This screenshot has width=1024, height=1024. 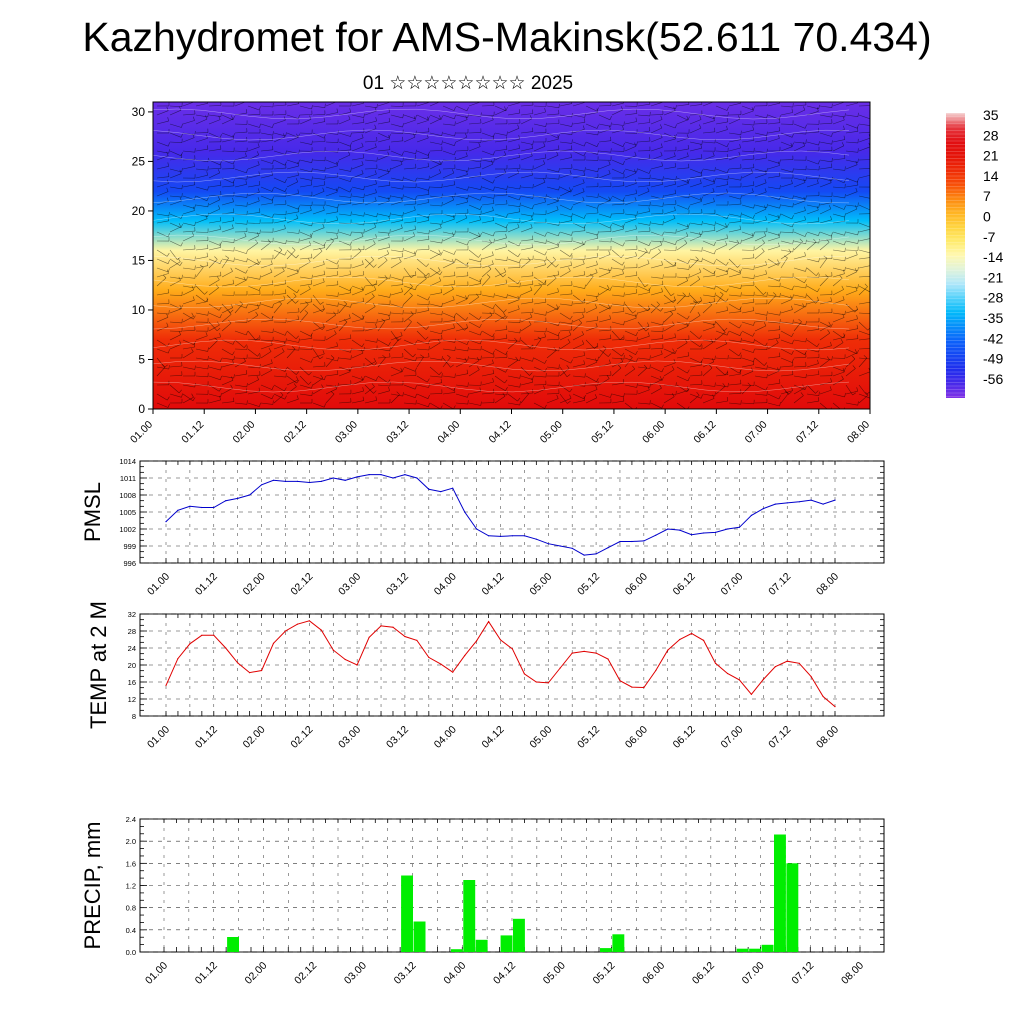 I want to click on x-tick-label: 03.12, so click(x=397, y=584).